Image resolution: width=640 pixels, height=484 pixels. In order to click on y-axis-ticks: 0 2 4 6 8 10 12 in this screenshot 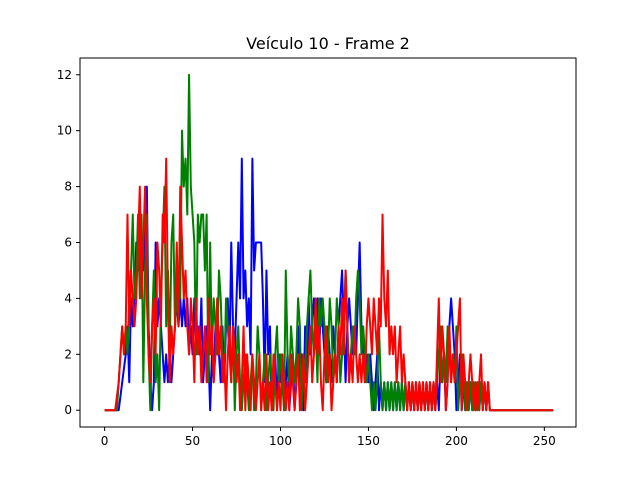, I will do `click(68, 242)`.